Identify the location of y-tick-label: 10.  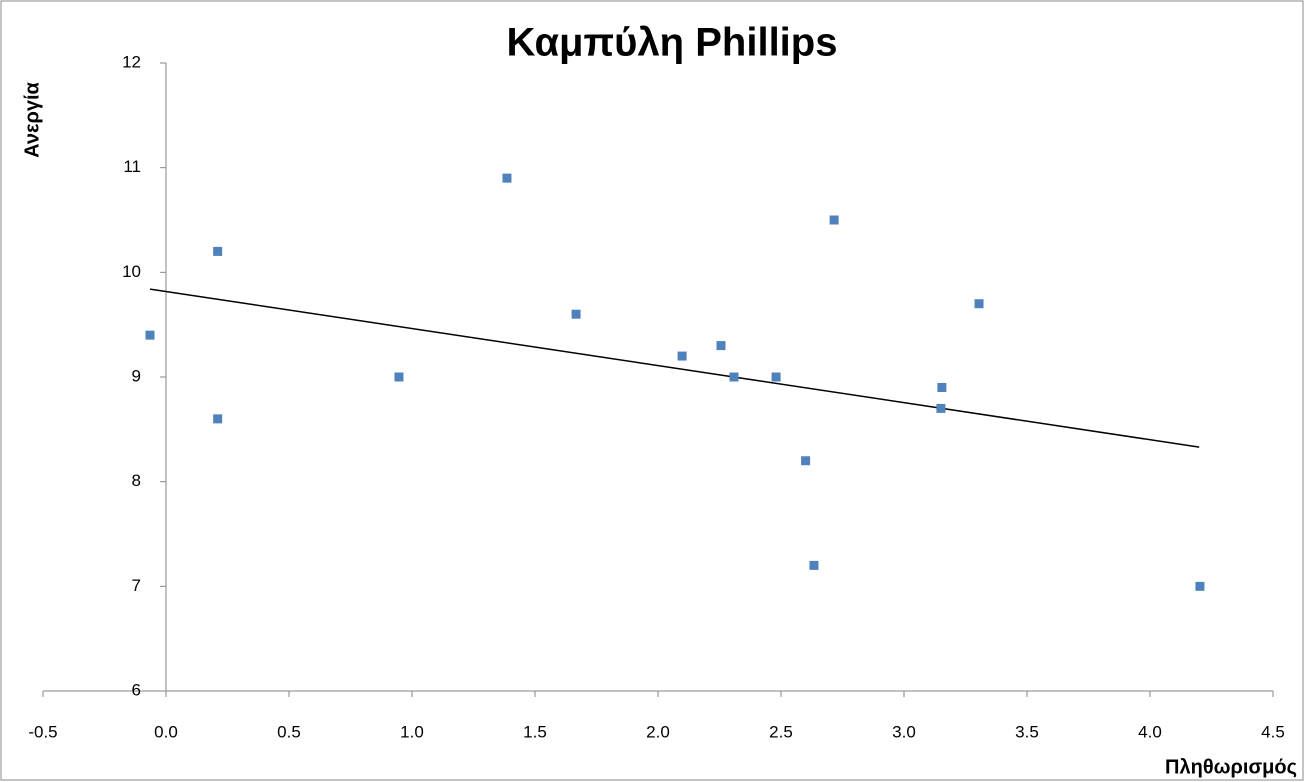
(131, 271).